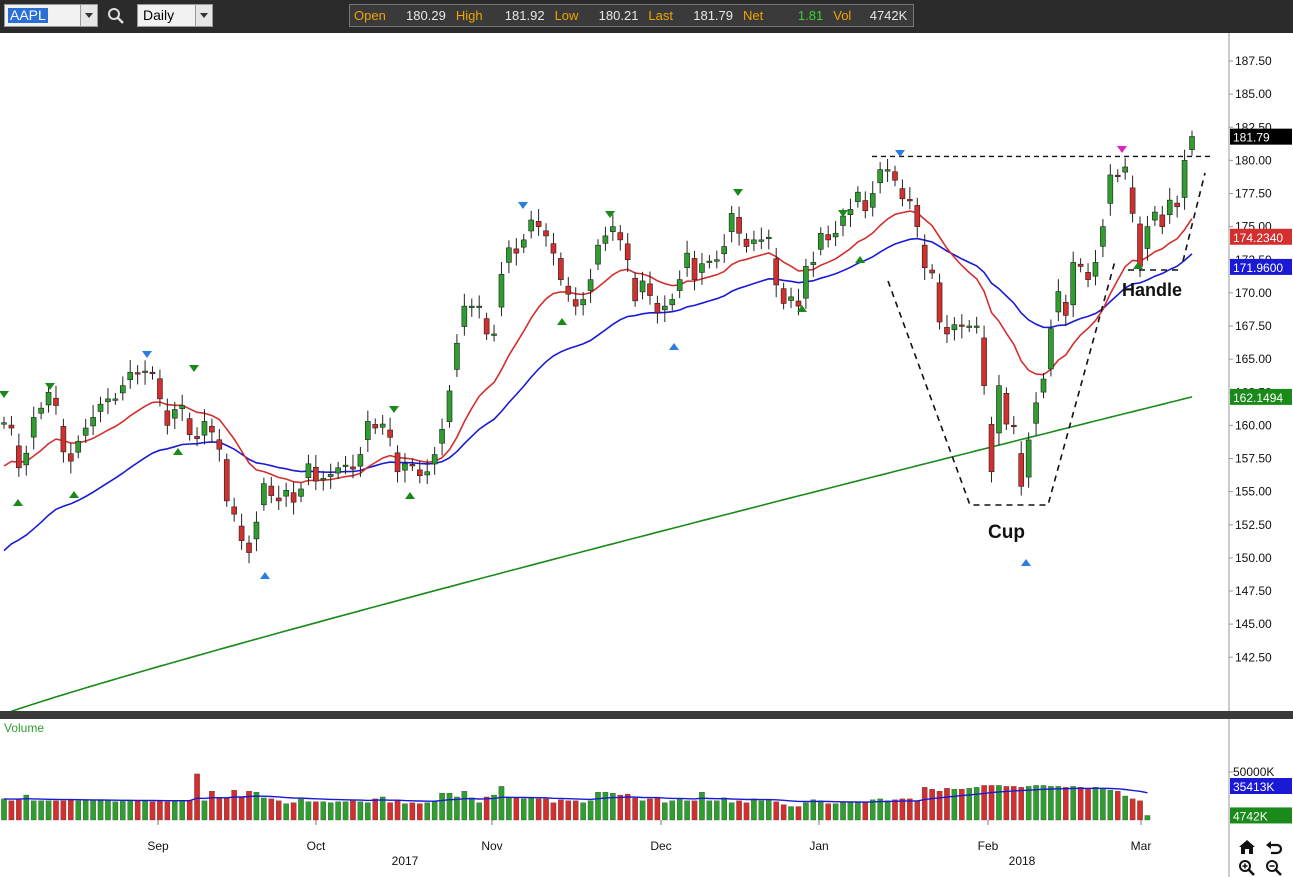 Image resolution: width=1293 pixels, height=877 pixels. What do you see at coordinates (175, 15) in the screenshot?
I see `period-select: Daily` at bounding box center [175, 15].